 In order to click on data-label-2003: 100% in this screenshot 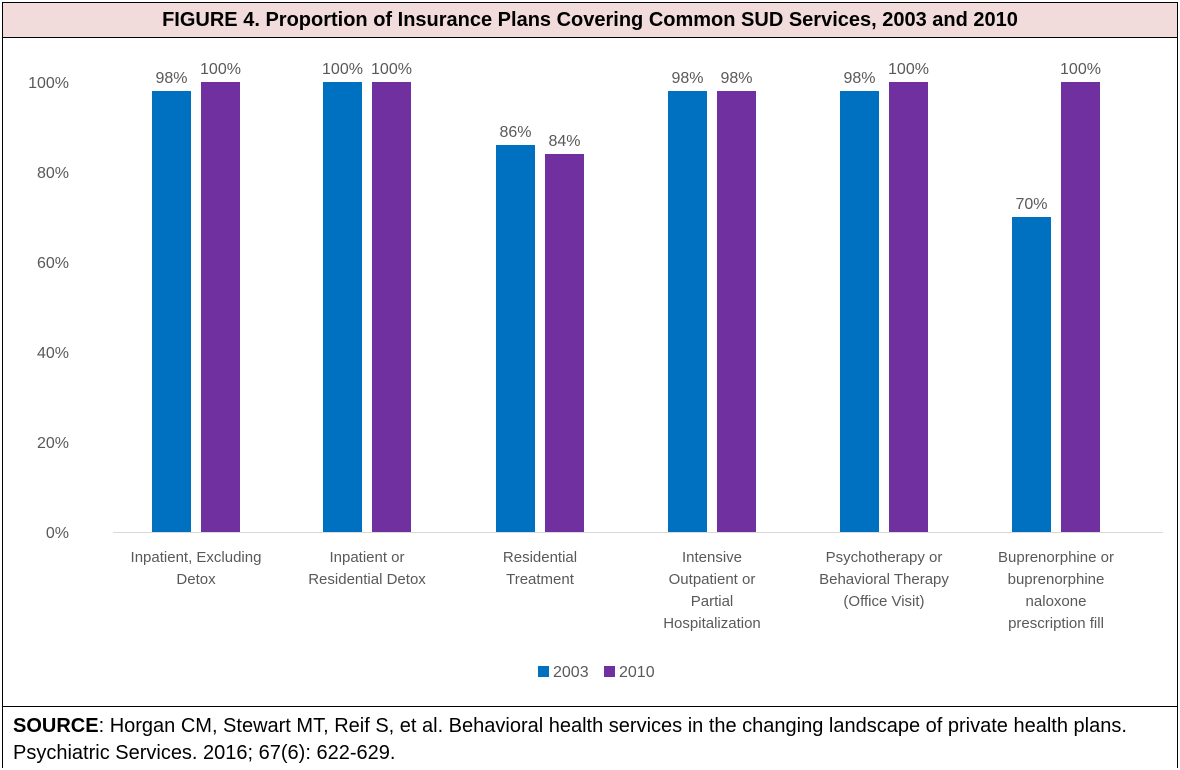, I will do `click(342, 69)`.